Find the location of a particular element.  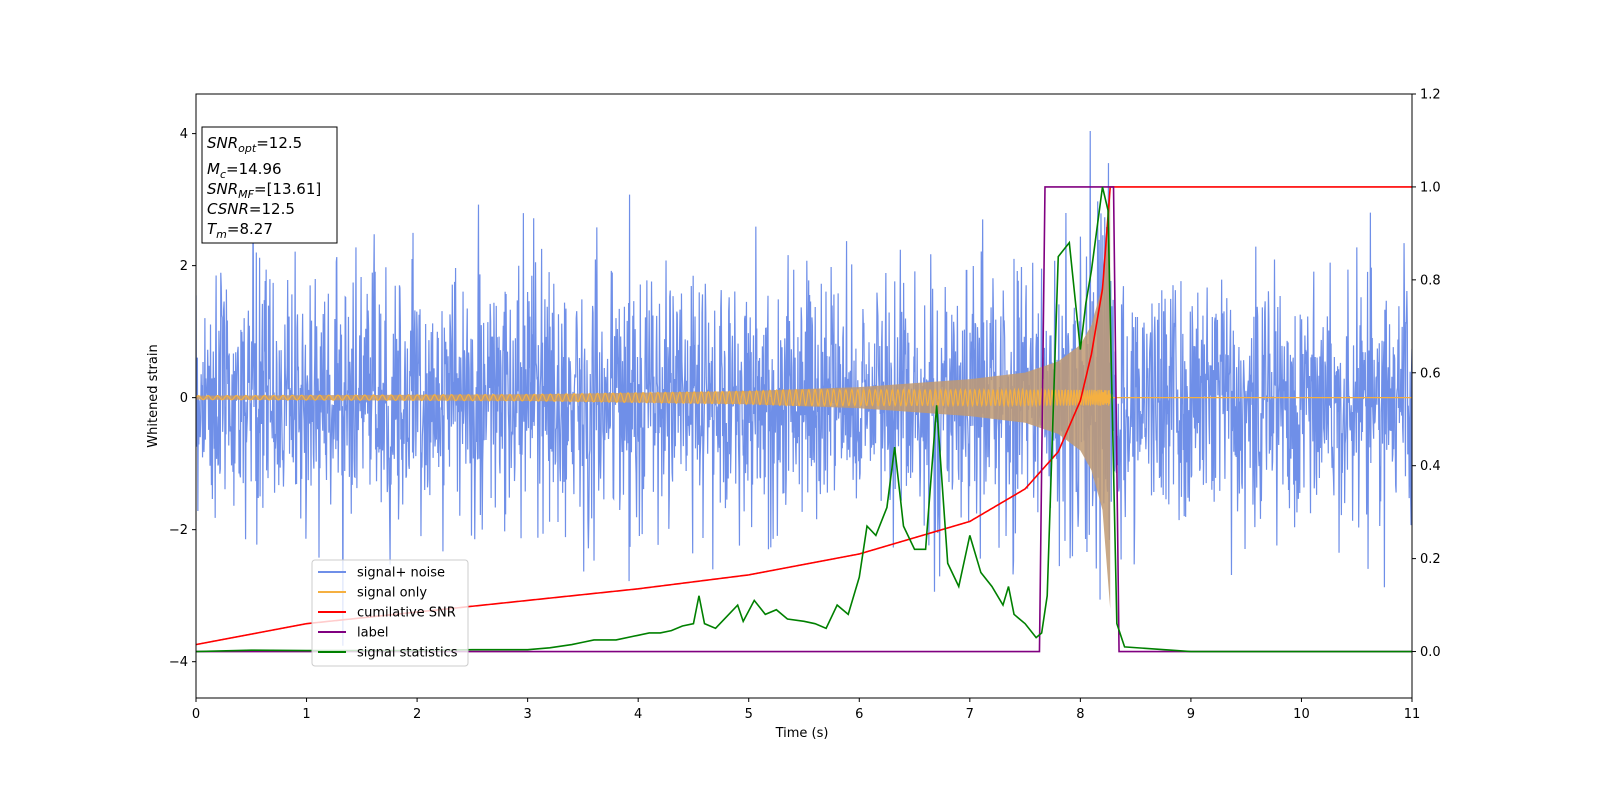

annotation-snr-mf: SNRMF=[13.61] is located at coordinates (264, 190).